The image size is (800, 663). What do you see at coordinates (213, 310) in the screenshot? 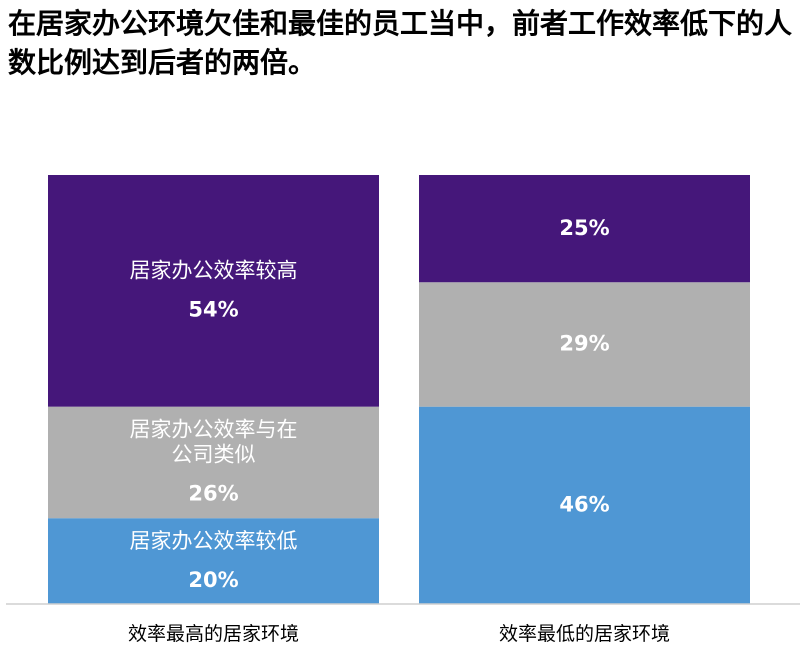
I see `segment-value-label: 54%` at bounding box center [213, 310].